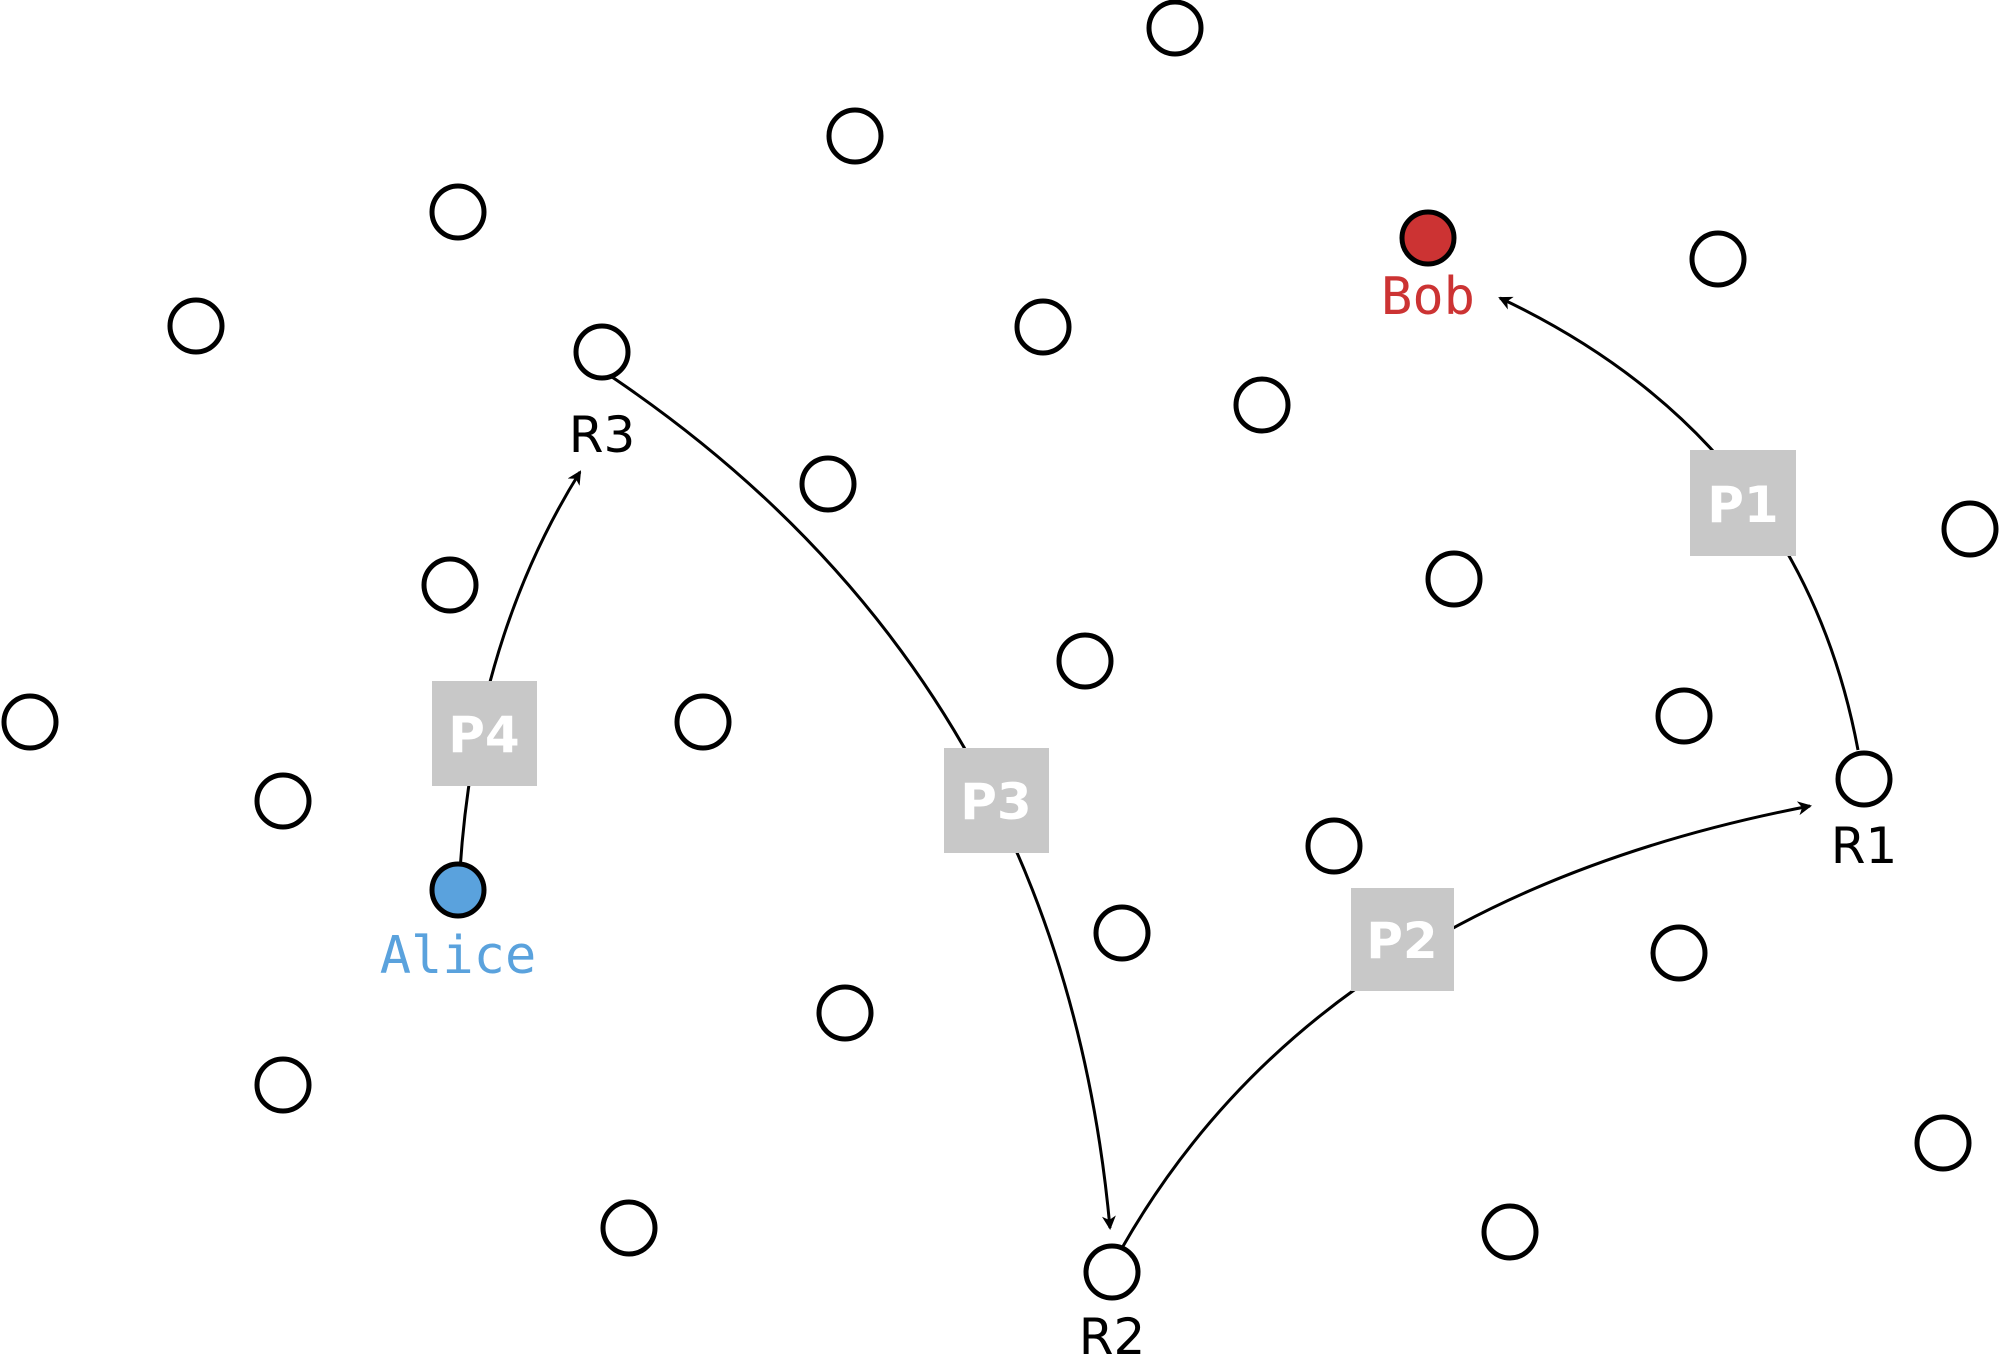 The width and height of the screenshot is (1999, 1371). I want to click on path-label-p2: P2, so click(1401, 941).